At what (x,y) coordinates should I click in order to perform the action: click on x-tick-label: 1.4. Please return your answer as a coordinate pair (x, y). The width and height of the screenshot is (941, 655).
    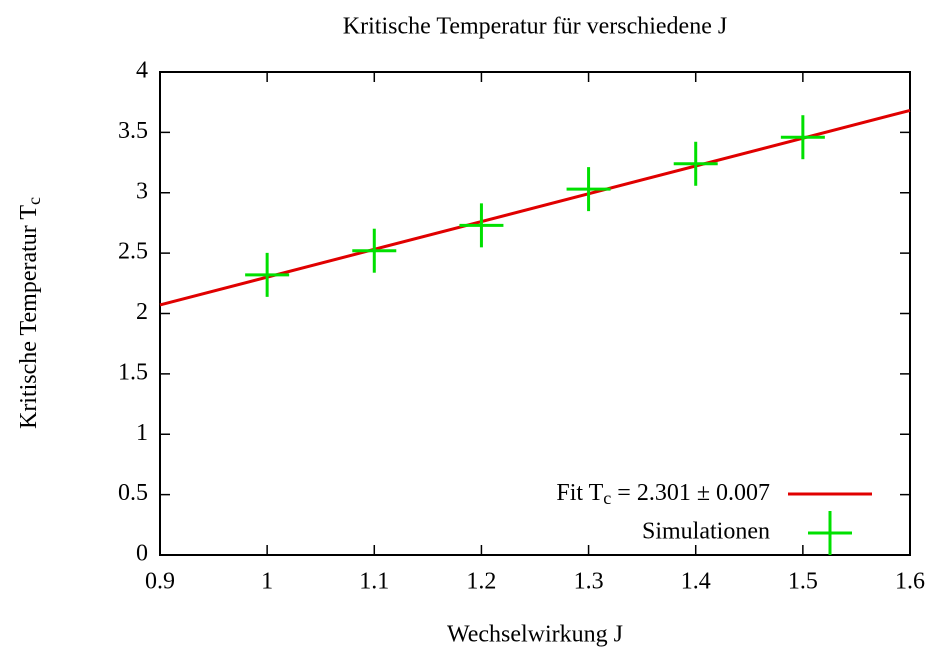
    Looking at the image, I should click on (696, 582).